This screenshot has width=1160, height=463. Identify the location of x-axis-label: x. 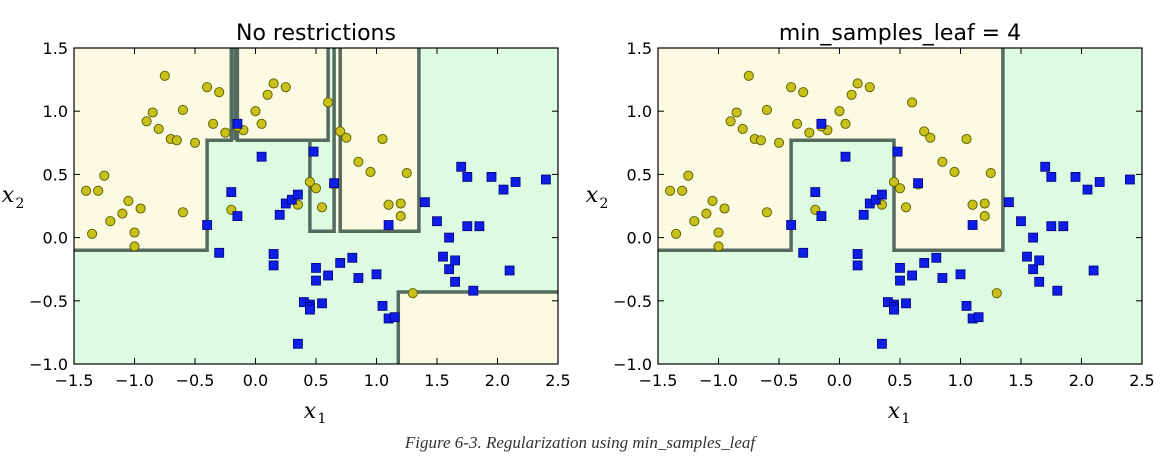
(894, 411).